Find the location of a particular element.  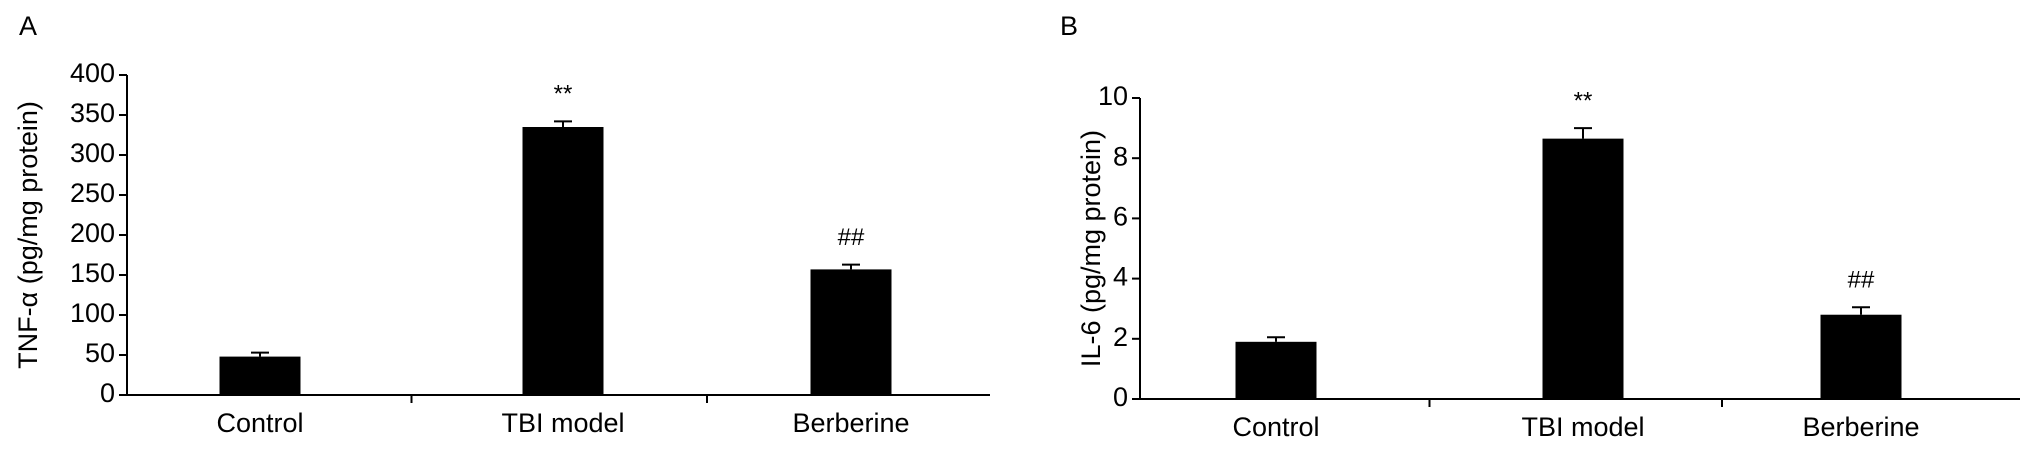

y-tick-label: 4 is located at coordinates (1120, 277).